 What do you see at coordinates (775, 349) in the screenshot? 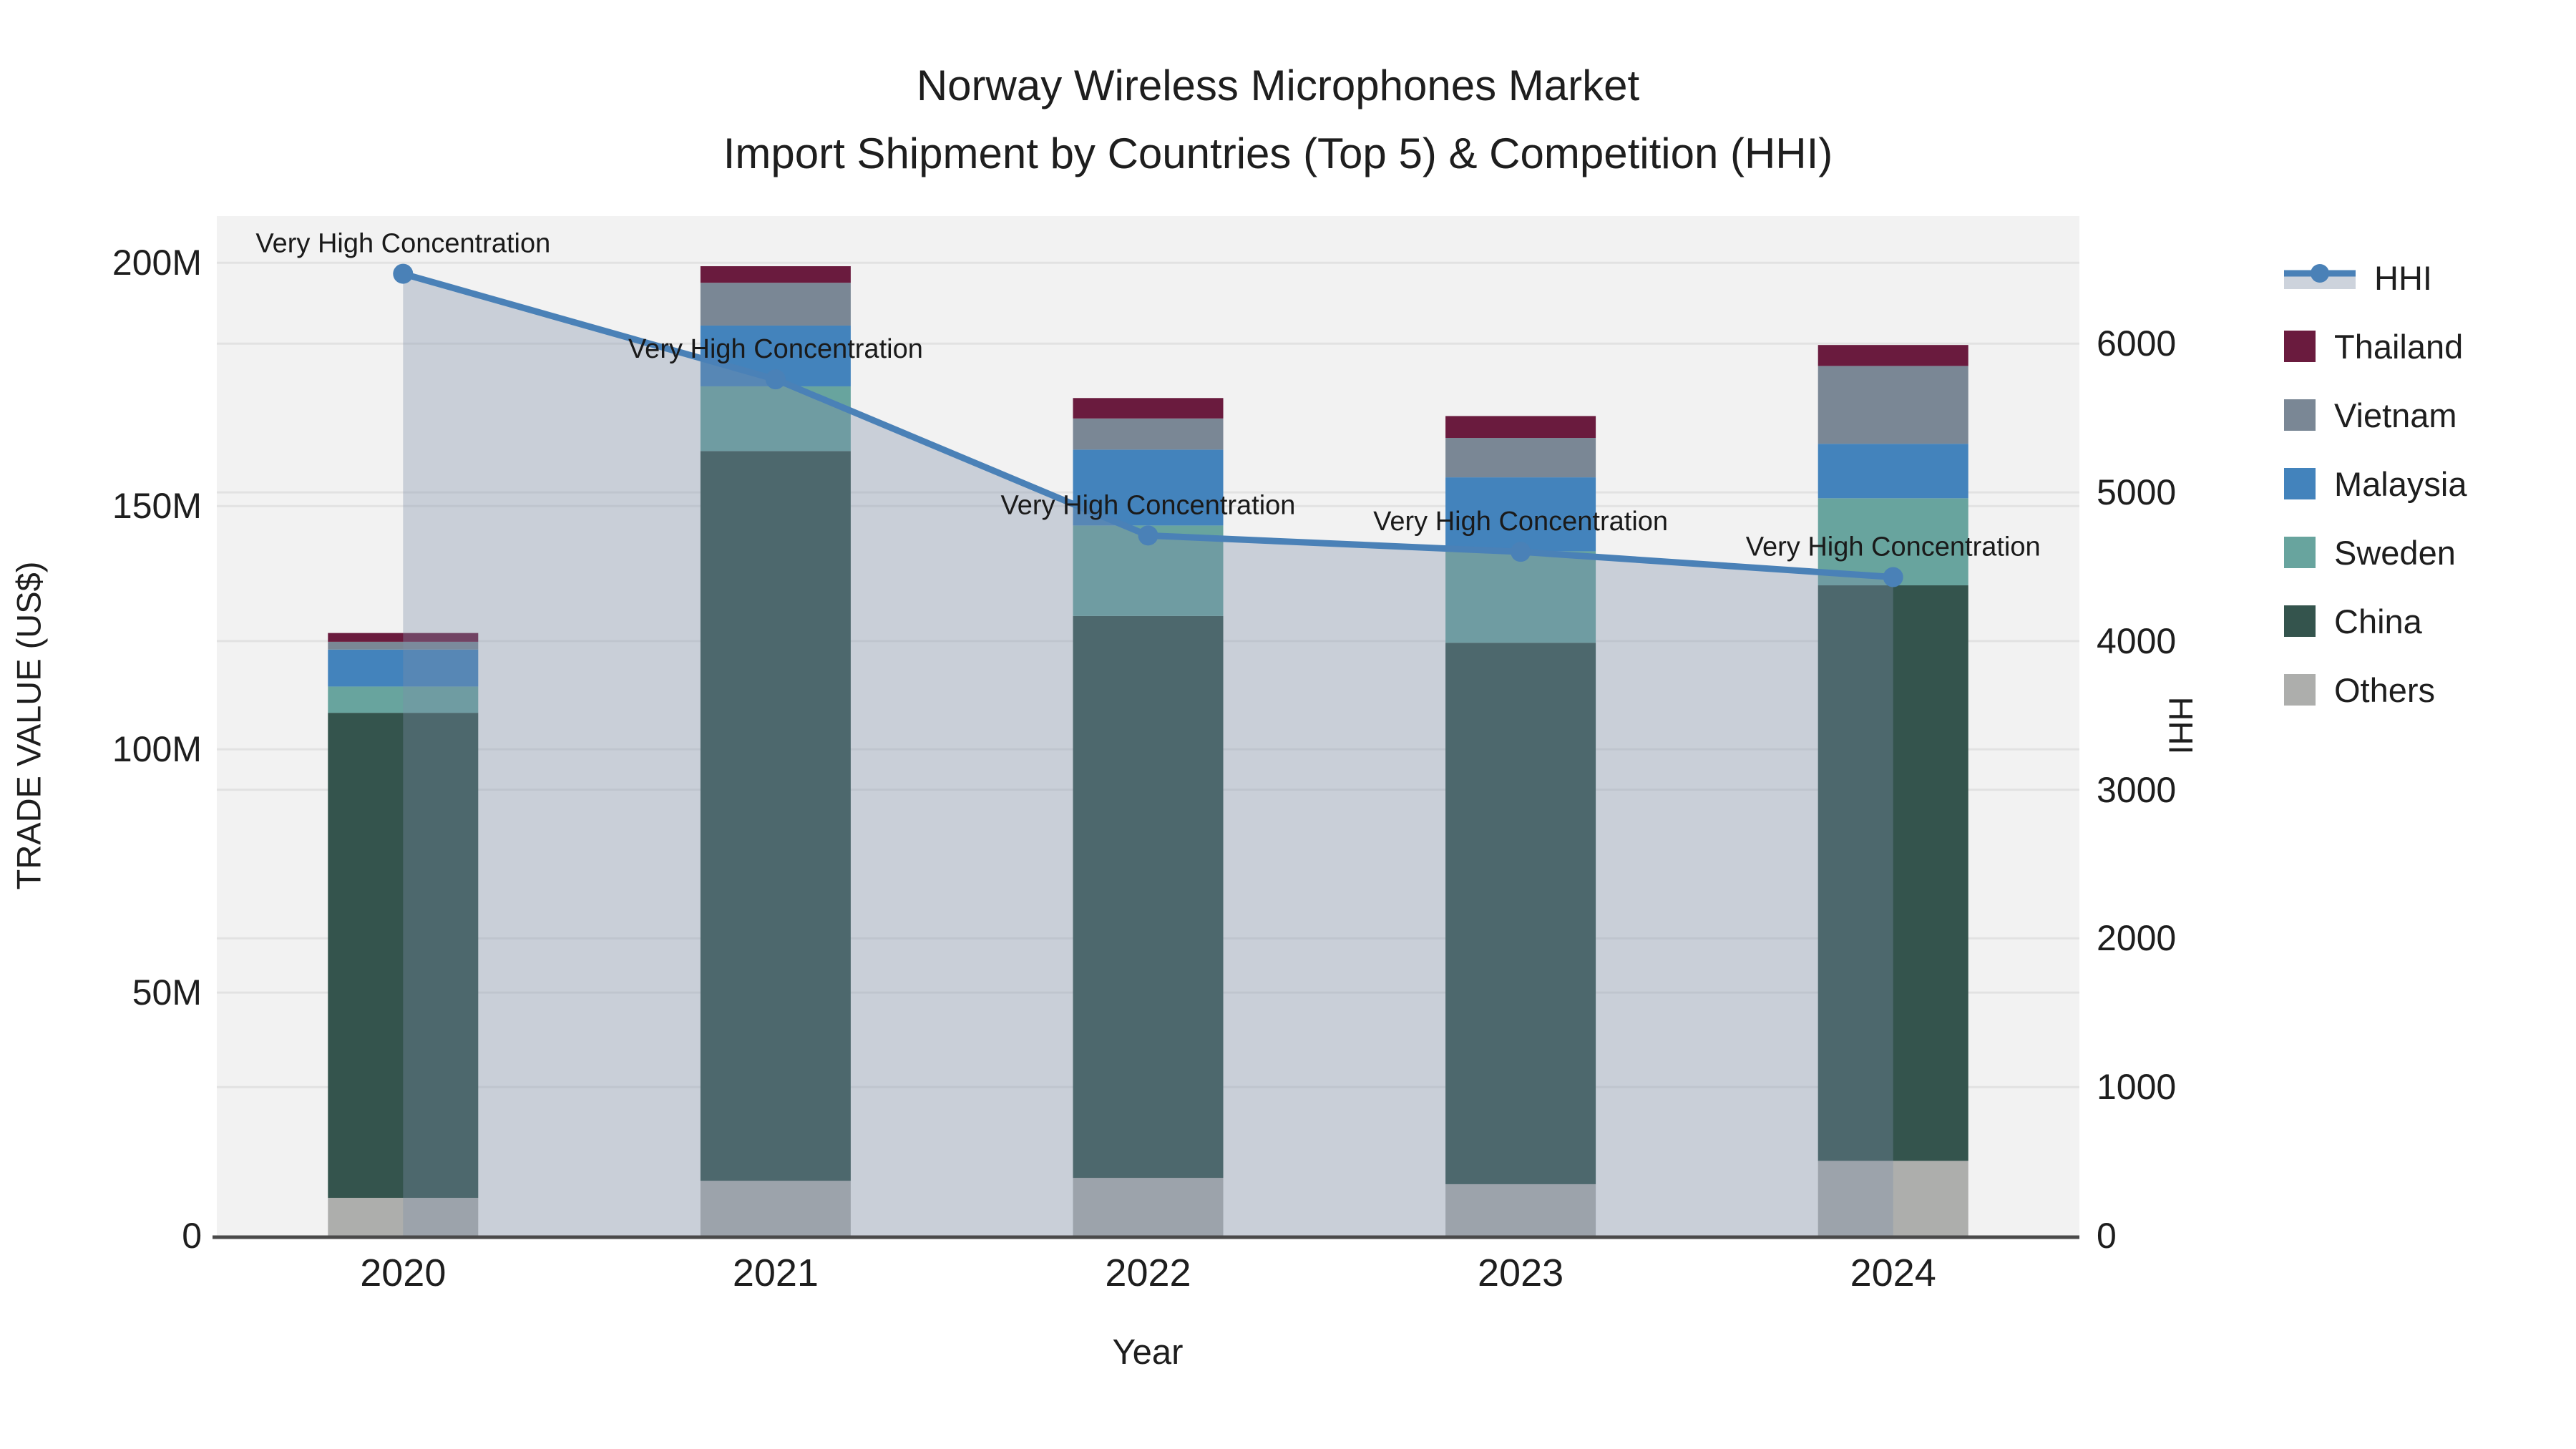
I see `annotation-2021: Very High Concentration` at bounding box center [775, 349].